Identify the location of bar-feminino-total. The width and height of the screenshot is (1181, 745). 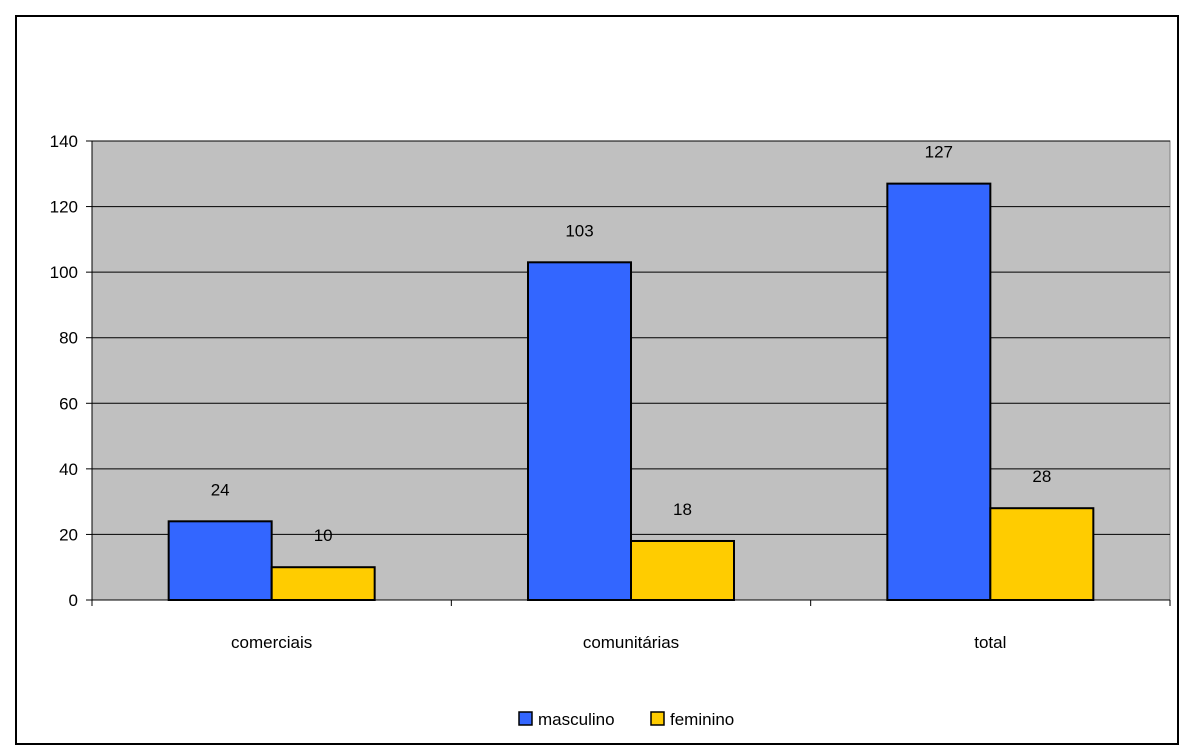
(1042, 554).